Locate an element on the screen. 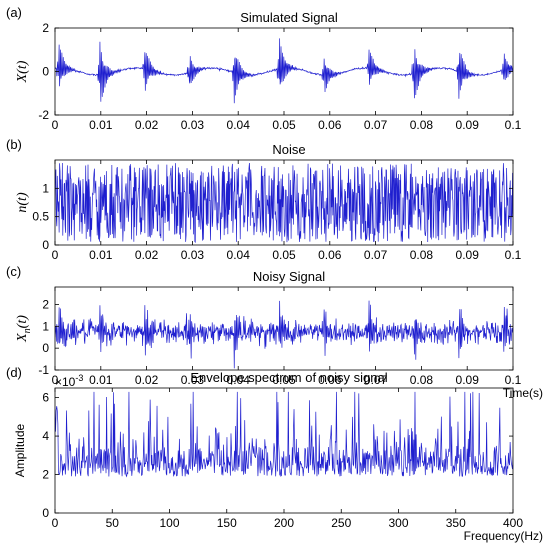 The width and height of the screenshot is (550, 547). panel-letter: (b) is located at coordinates (14, 144).